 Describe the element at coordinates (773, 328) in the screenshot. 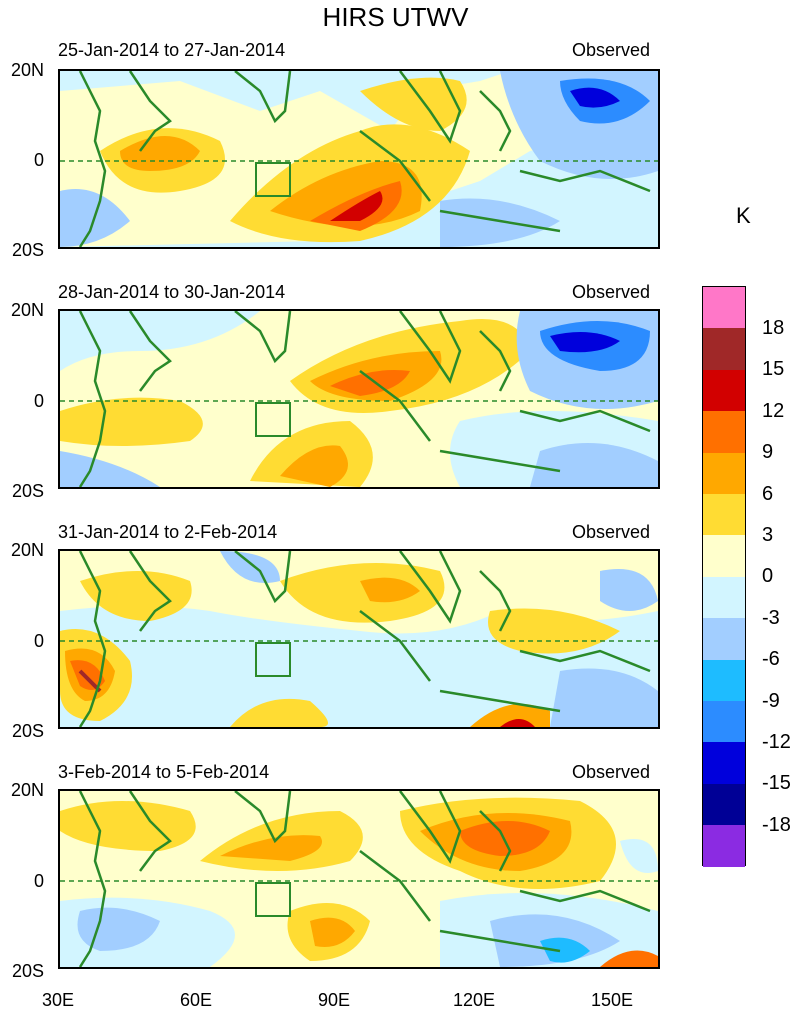

I see `colorbar-label: 18` at that location.